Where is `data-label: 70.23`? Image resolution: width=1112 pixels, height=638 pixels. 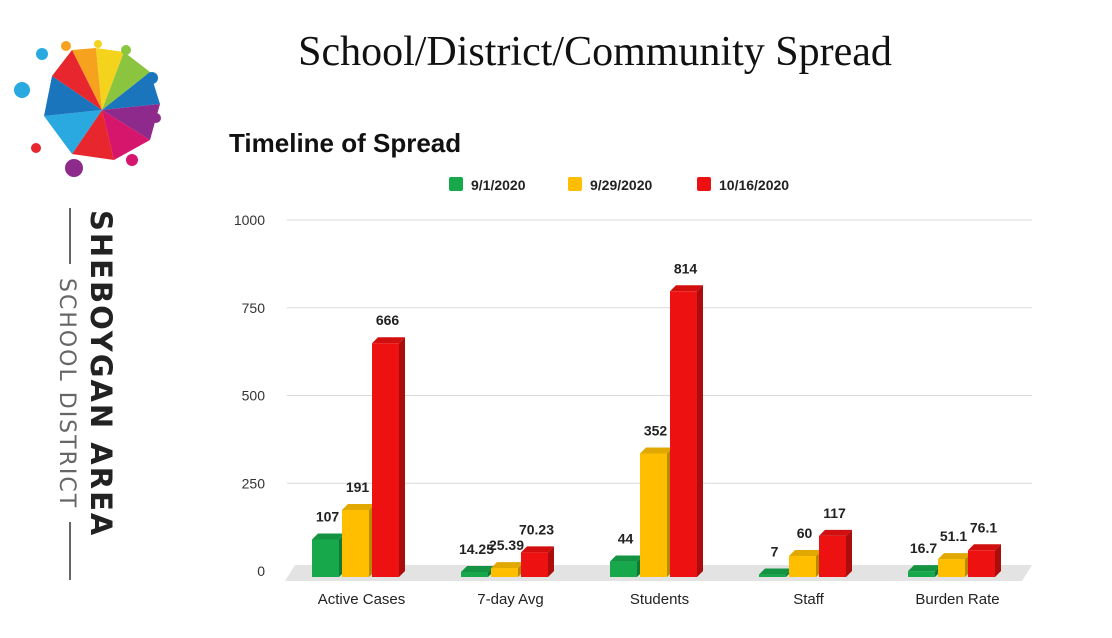
data-label: 70.23 is located at coordinates (536, 529).